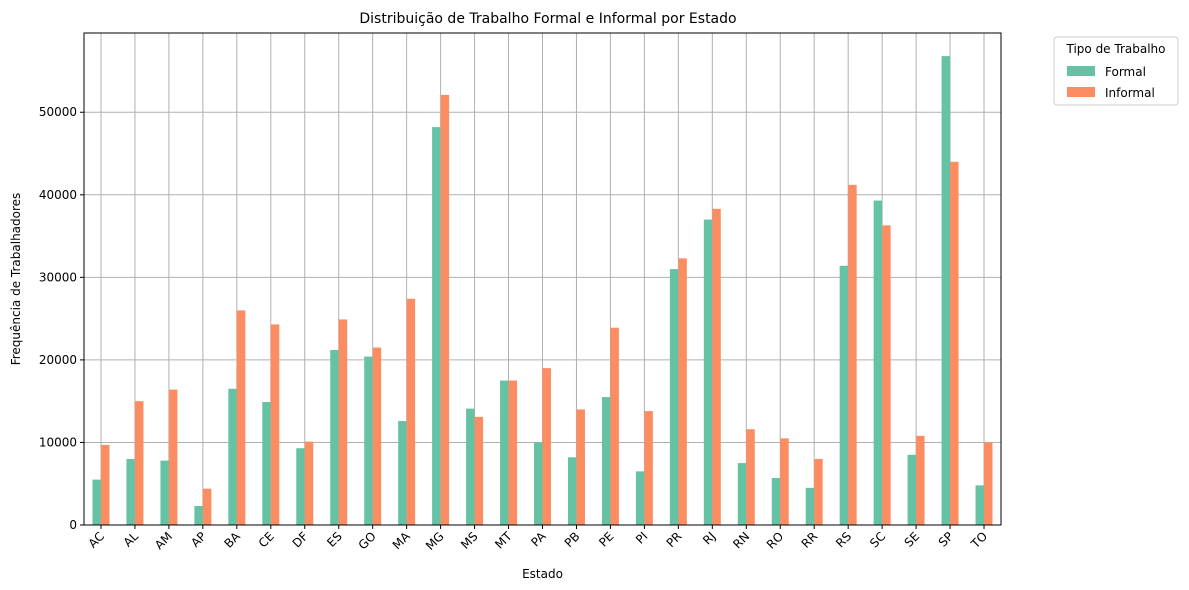 The image size is (1189, 590). I want to click on x-tick-label: AP, so click(198, 539).